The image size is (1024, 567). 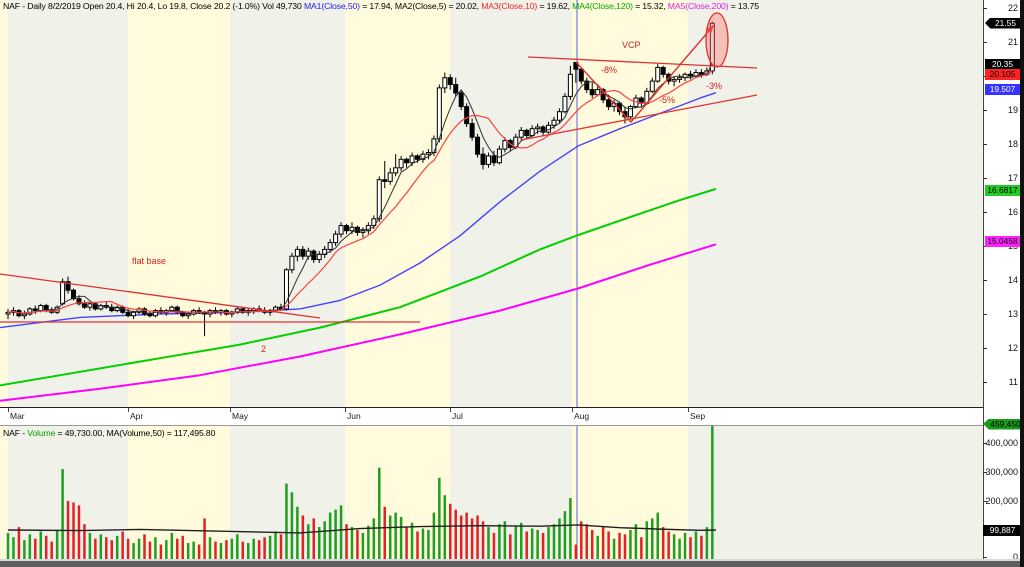 I want to click on month-label: May, so click(x=240, y=416).